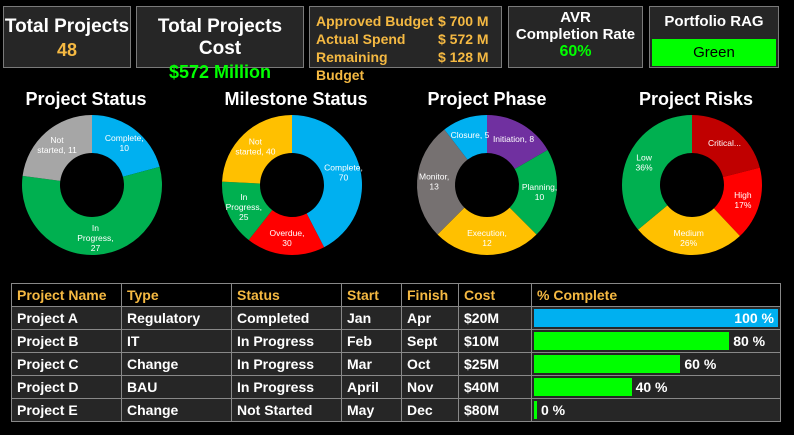  I want to click on total-projects-card: Total Projects 48, so click(67, 37).